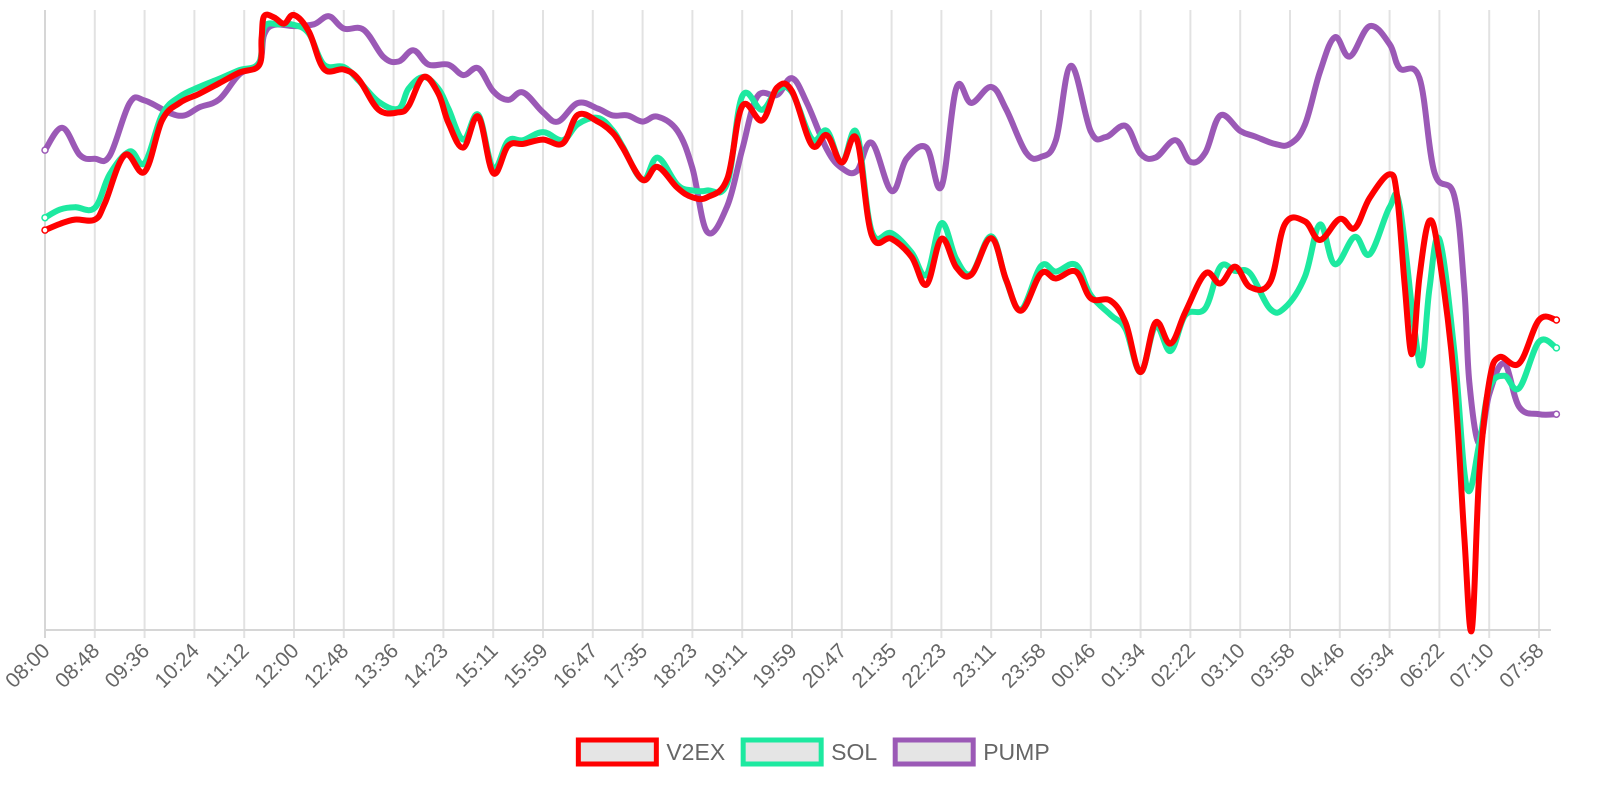  I want to click on x-tick-label: 06:22, so click(1422, 665).